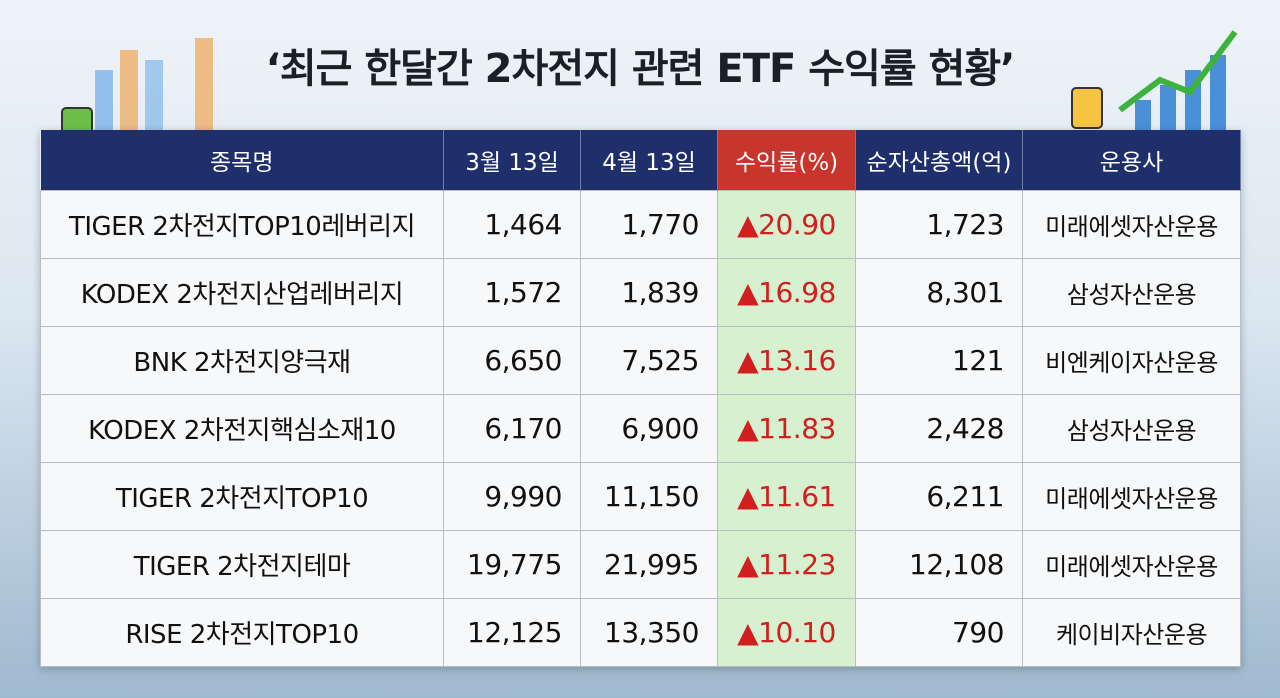 Image resolution: width=1280 pixels, height=698 pixels. I want to click on cell: 12,125, so click(512, 632).